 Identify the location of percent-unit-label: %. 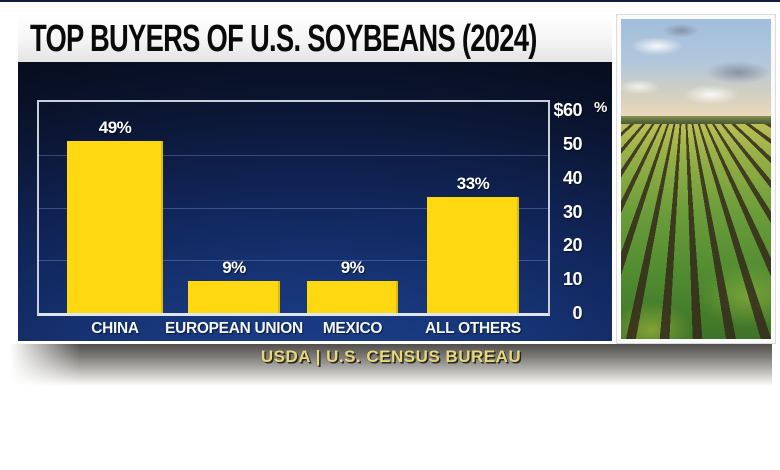
(601, 107).